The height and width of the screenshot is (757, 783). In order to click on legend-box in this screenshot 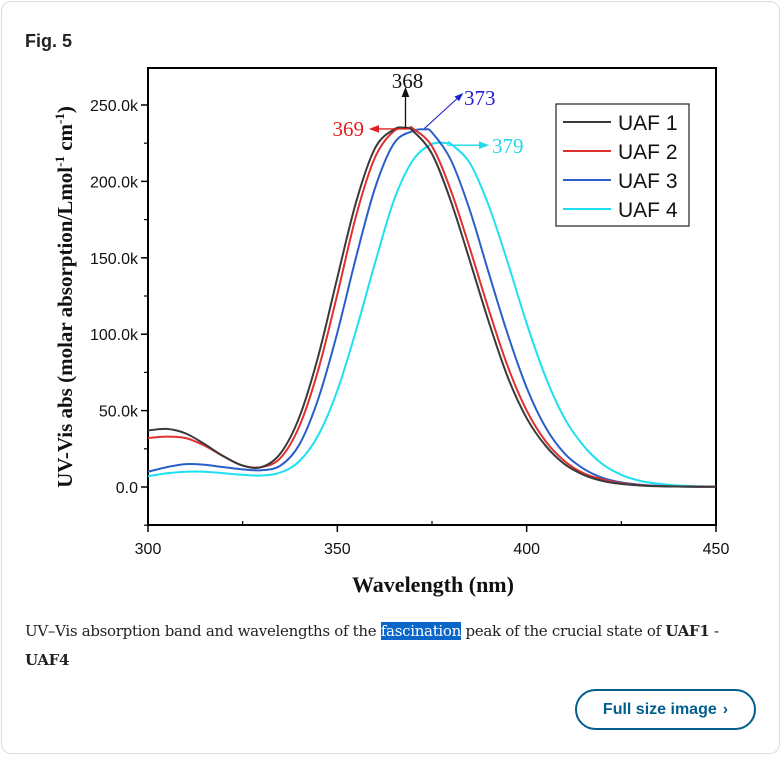, I will do `click(622, 165)`.